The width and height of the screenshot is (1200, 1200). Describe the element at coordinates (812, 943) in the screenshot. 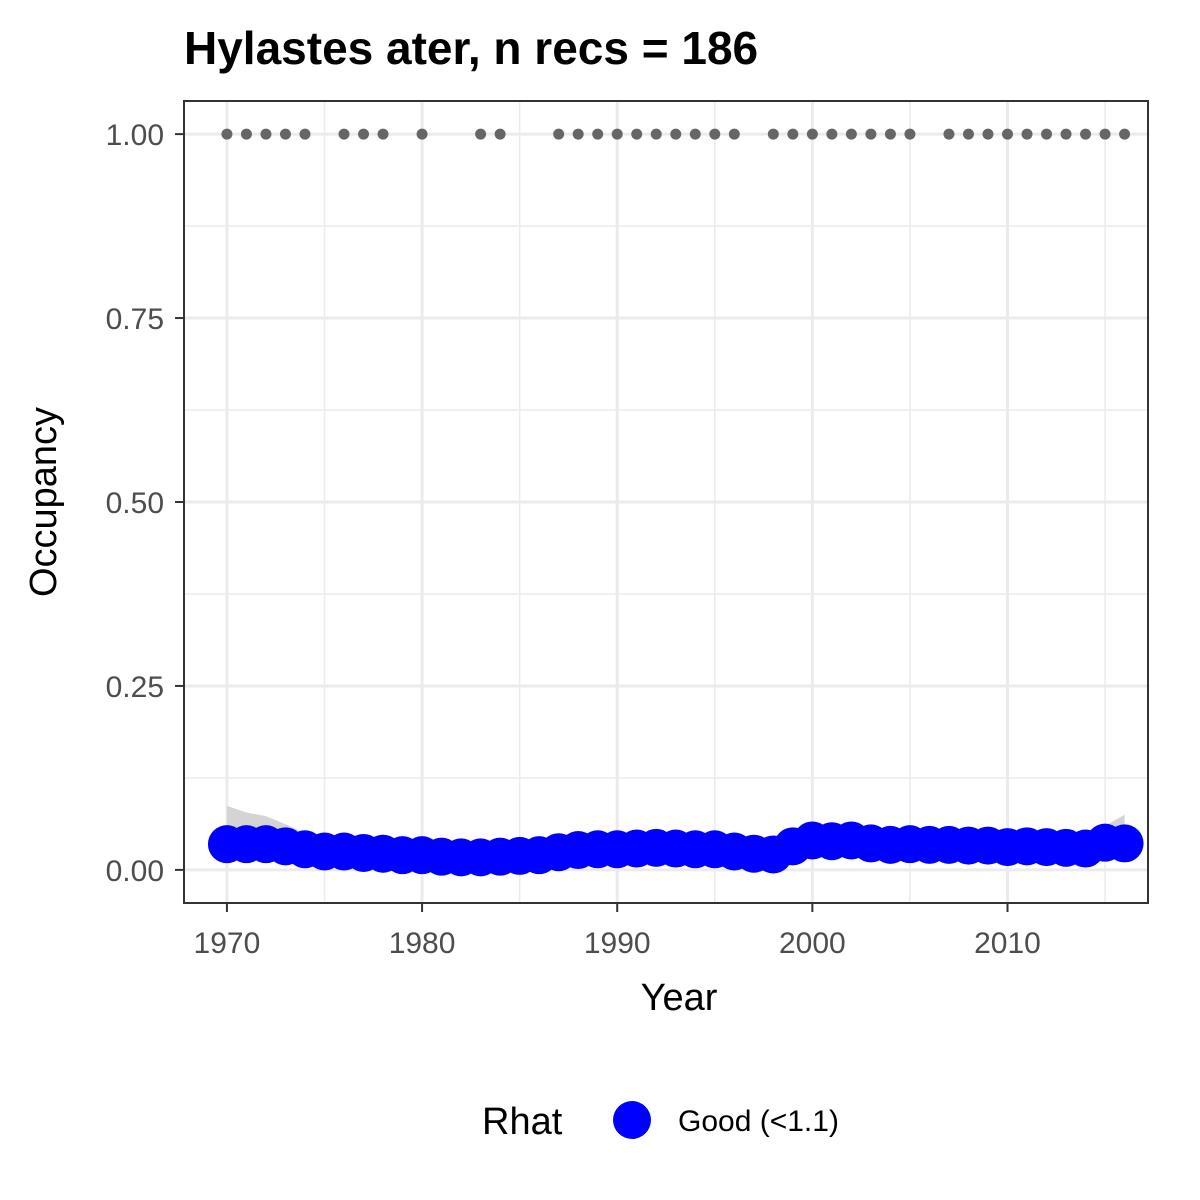

I see `x-tick-label: 2000` at that location.